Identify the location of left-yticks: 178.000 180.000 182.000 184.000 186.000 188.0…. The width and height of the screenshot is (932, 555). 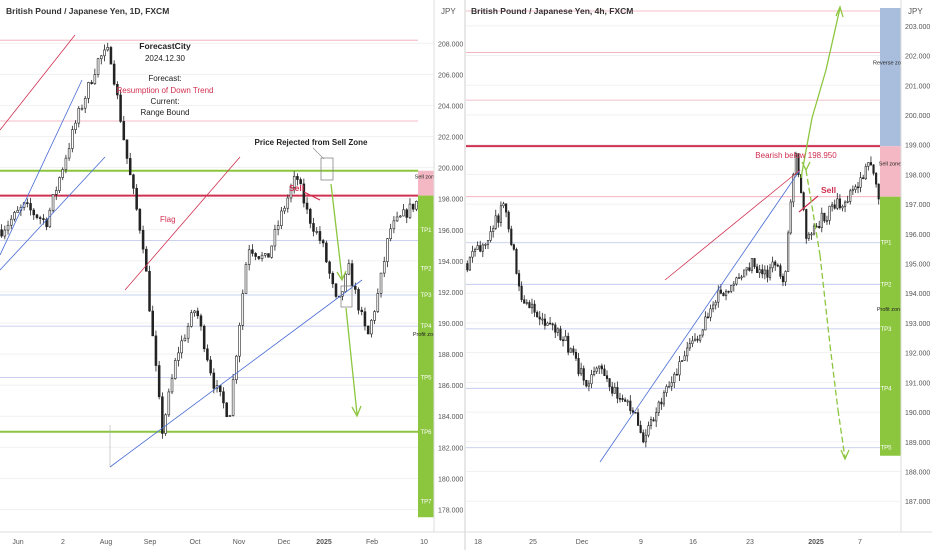
(450, 277).